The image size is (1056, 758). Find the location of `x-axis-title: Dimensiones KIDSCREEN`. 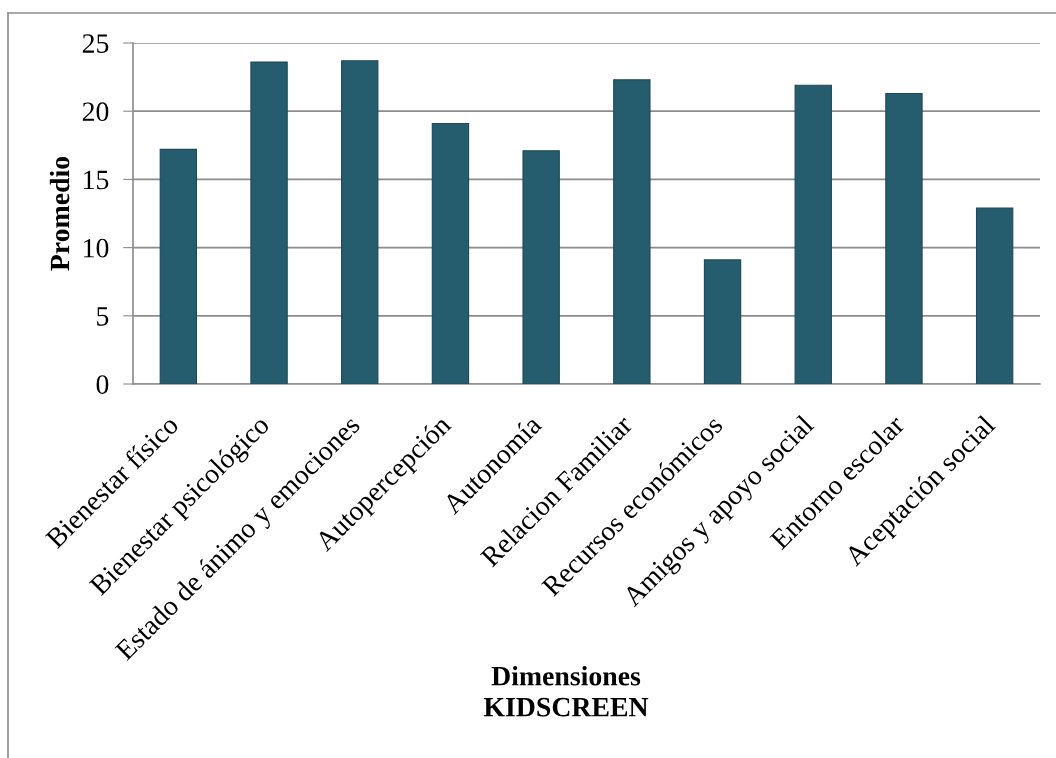

x-axis-title: Dimensiones KIDSCREEN is located at coordinates (566, 691).